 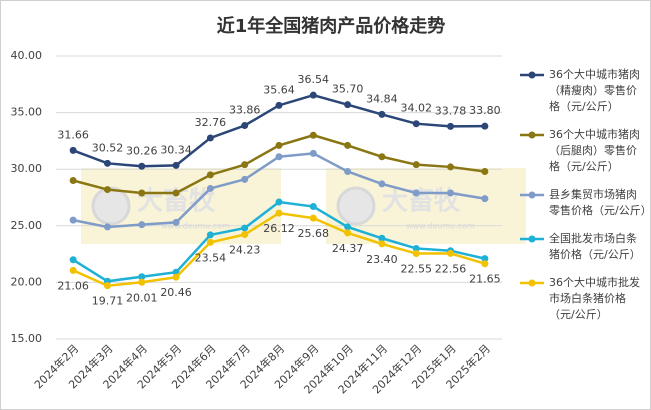 What do you see at coordinates (382, 98) in the screenshot?
I see `data-label: 34.84` at bounding box center [382, 98].